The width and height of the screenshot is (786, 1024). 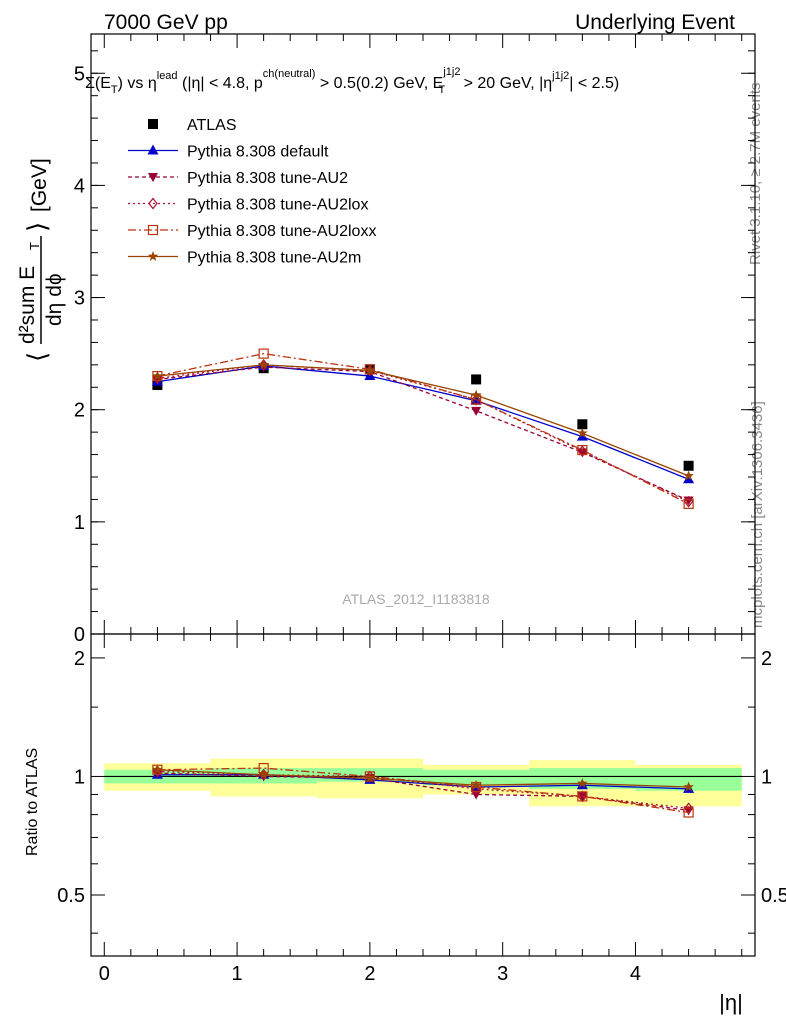 I want to click on legend-marker-atlas, so click(x=153, y=124).